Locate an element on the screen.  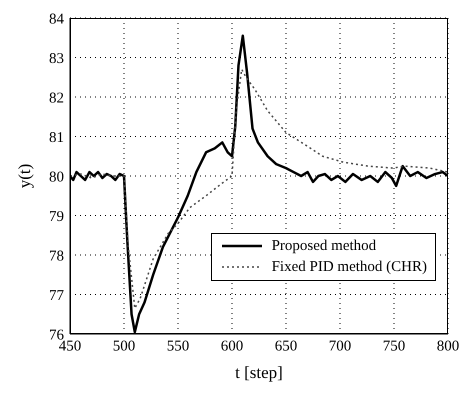
x-tick-label: 650 is located at coordinates (286, 346).